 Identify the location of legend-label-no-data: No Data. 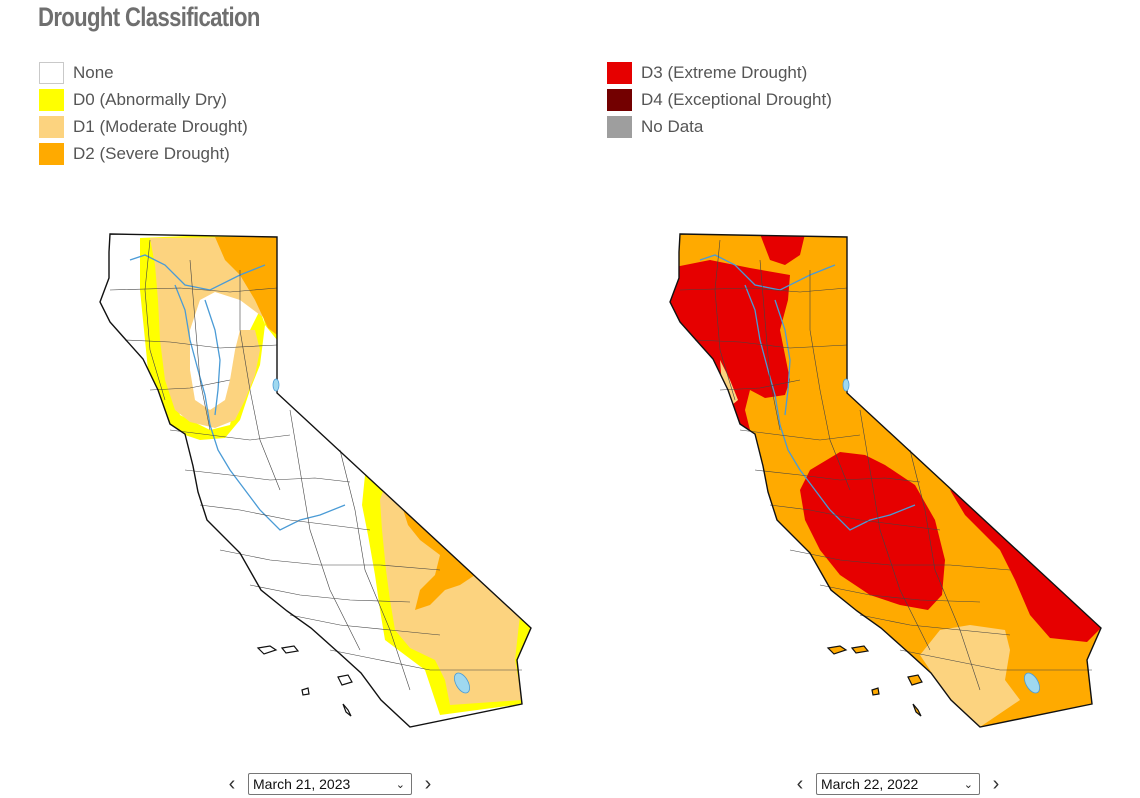
(672, 126).